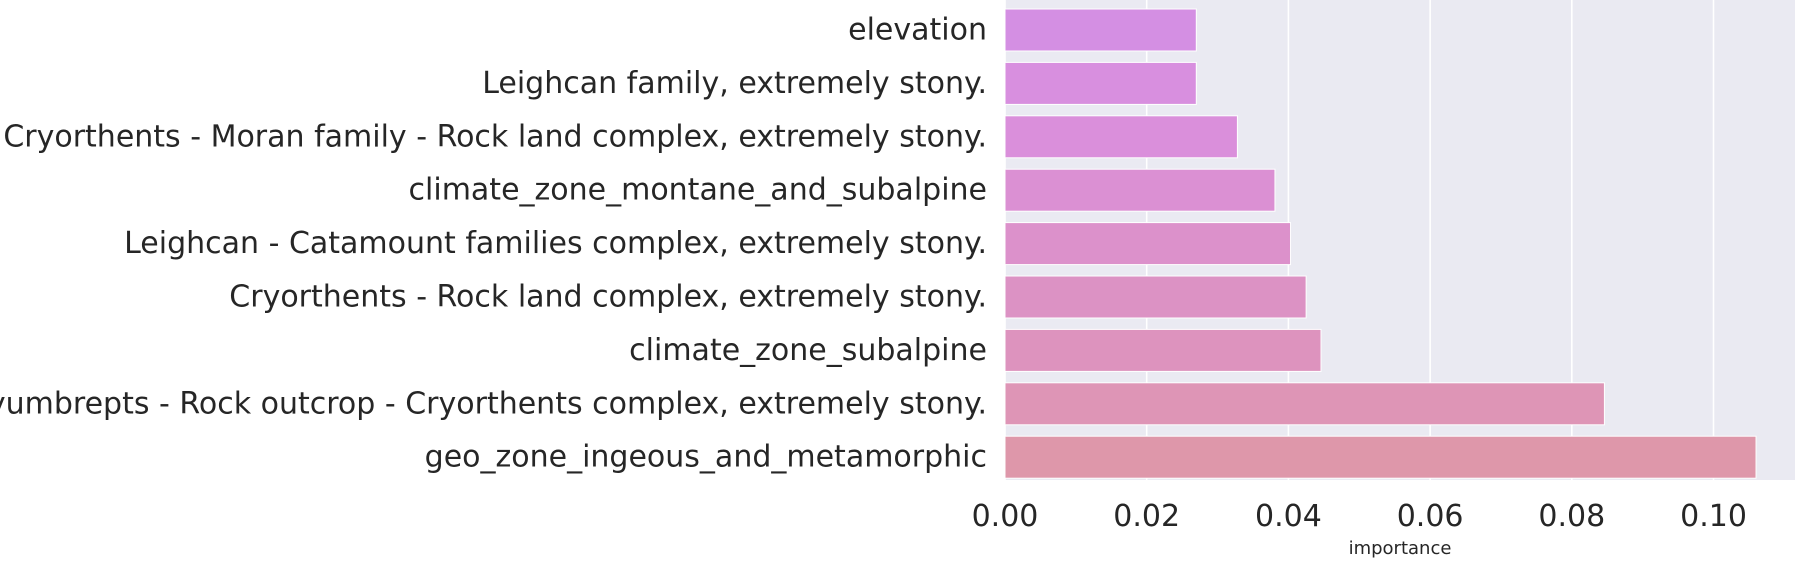 The height and width of the screenshot is (566, 1810). What do you see at coordinates (808, 350) in the screenshot?
I see `category-label: climate_zone_subalpine` at bounding box center [808, 350].